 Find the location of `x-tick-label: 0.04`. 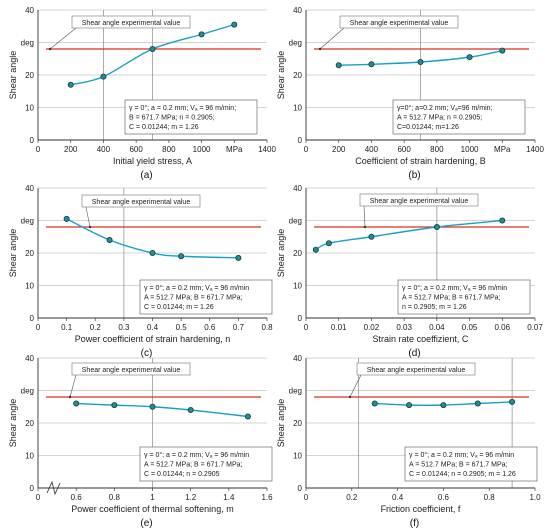

x-tick-label: 0.04 is located at coordinates (437, 327).